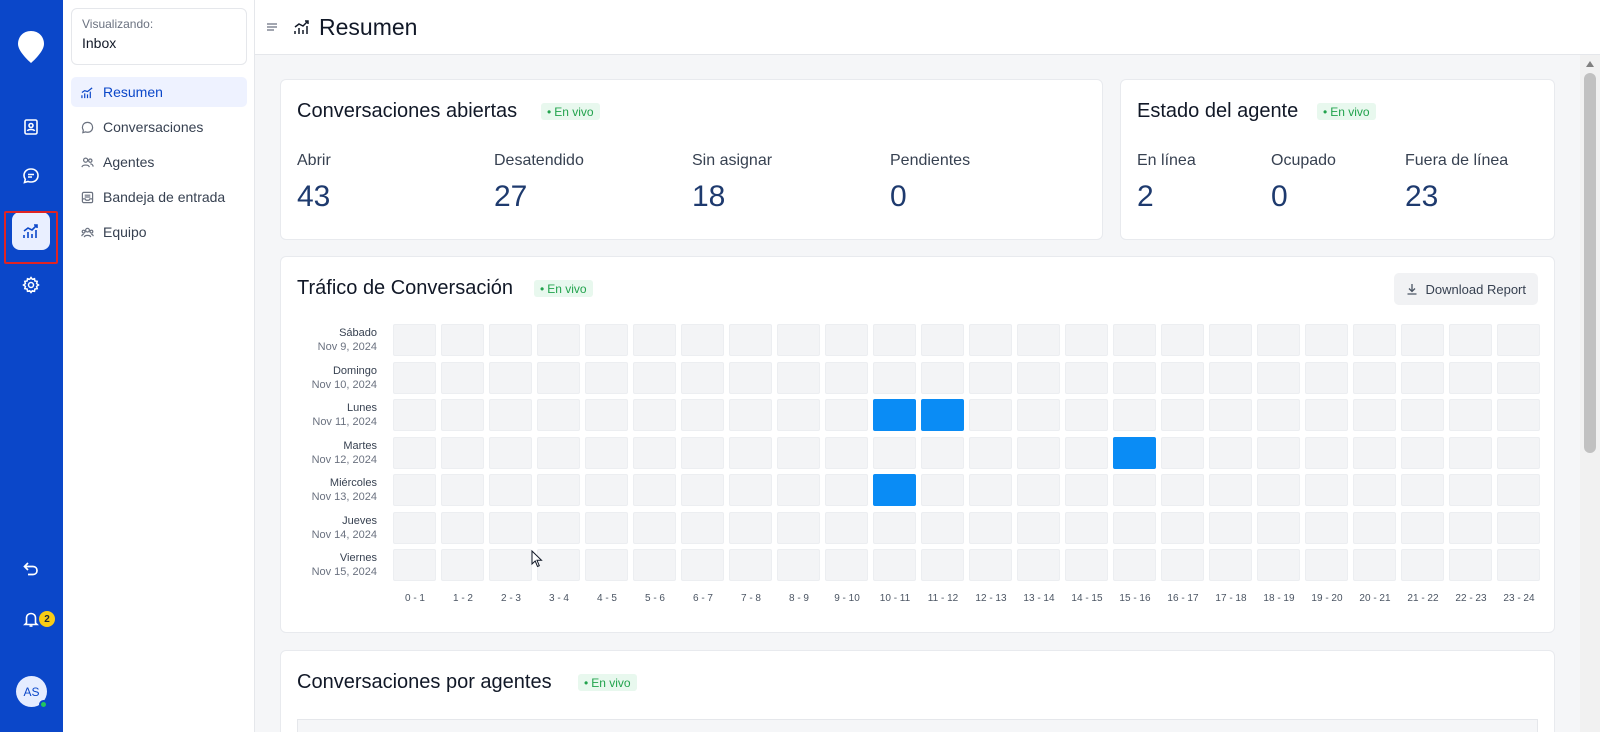 The height and width of the screenshot is (732, 1600). Describe the element at coordinates (1590, 393) in the screenshot. I see `page-scrollbar` at that location.